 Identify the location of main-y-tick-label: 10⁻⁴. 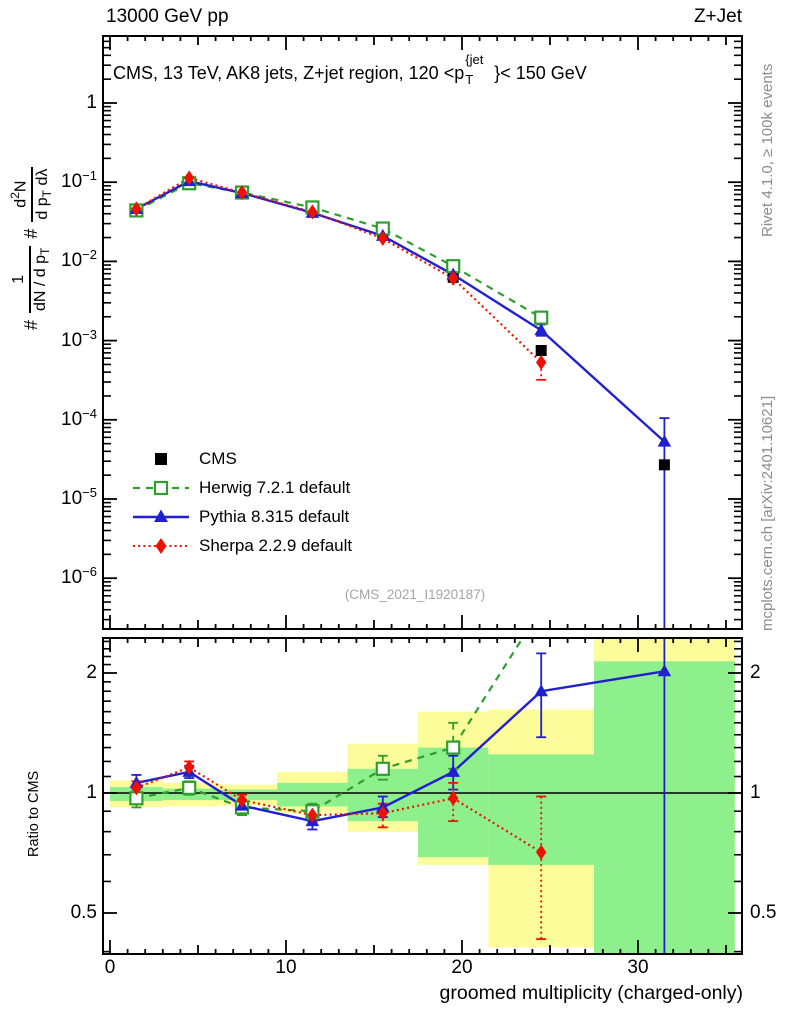
(79, 417).